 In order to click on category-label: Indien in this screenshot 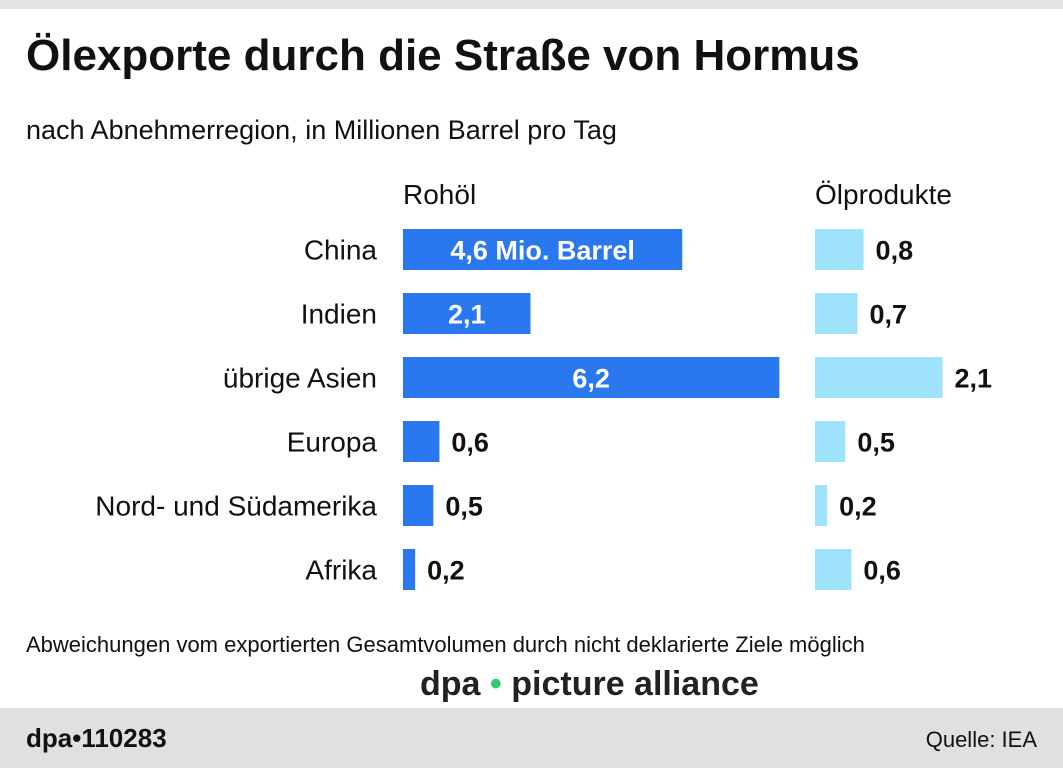, I will do `click(339, 314)`.